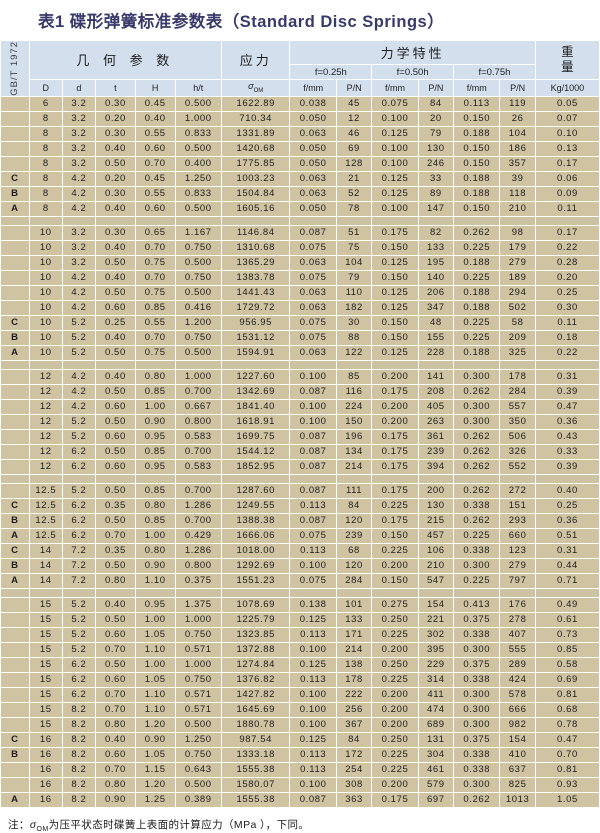  Describe the element at coordinates (395, 103) in the screenshot. I see `data-cell: 0.075` at that location.